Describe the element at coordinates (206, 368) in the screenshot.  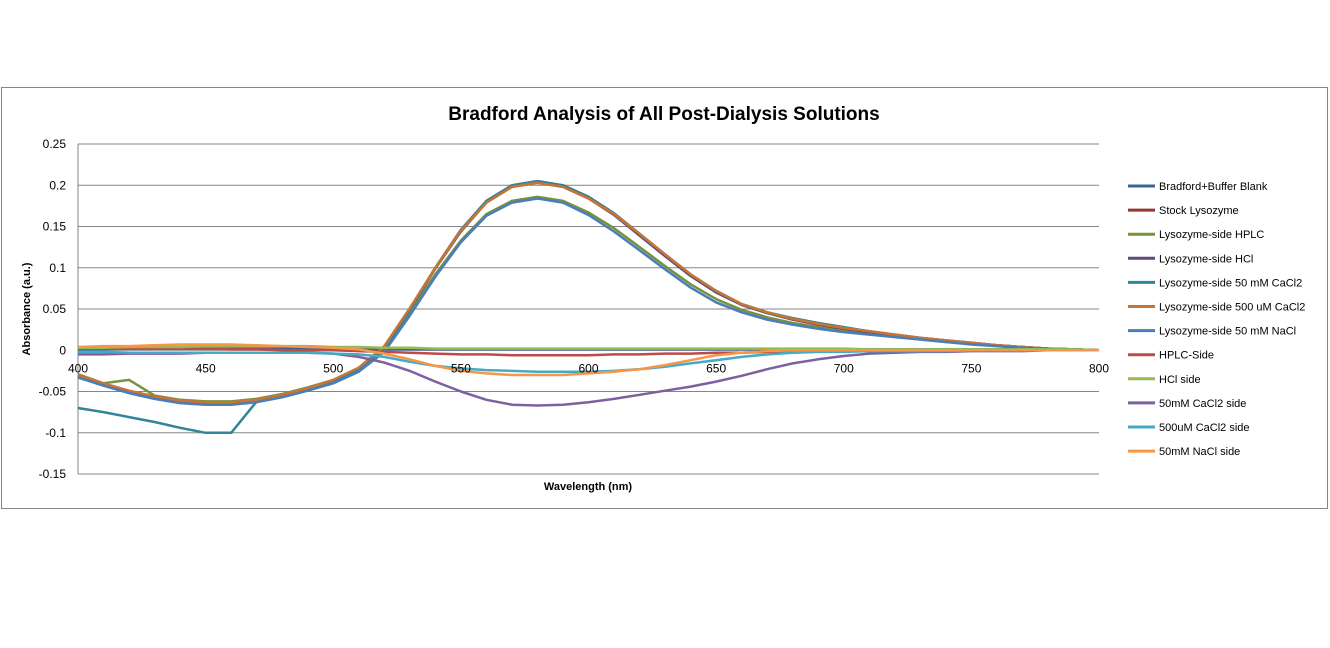
I see `x-tick-label: 450` at that location.